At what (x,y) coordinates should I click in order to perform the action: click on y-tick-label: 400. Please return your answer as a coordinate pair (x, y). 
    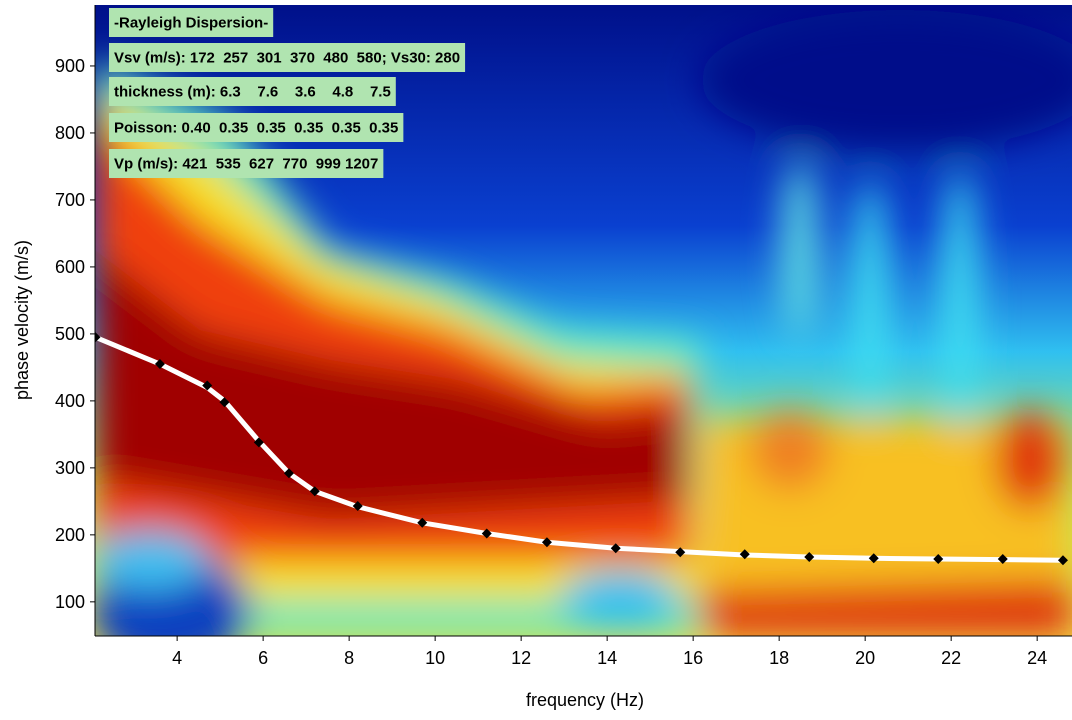
    Looking at the image, I should click on (70, 401).